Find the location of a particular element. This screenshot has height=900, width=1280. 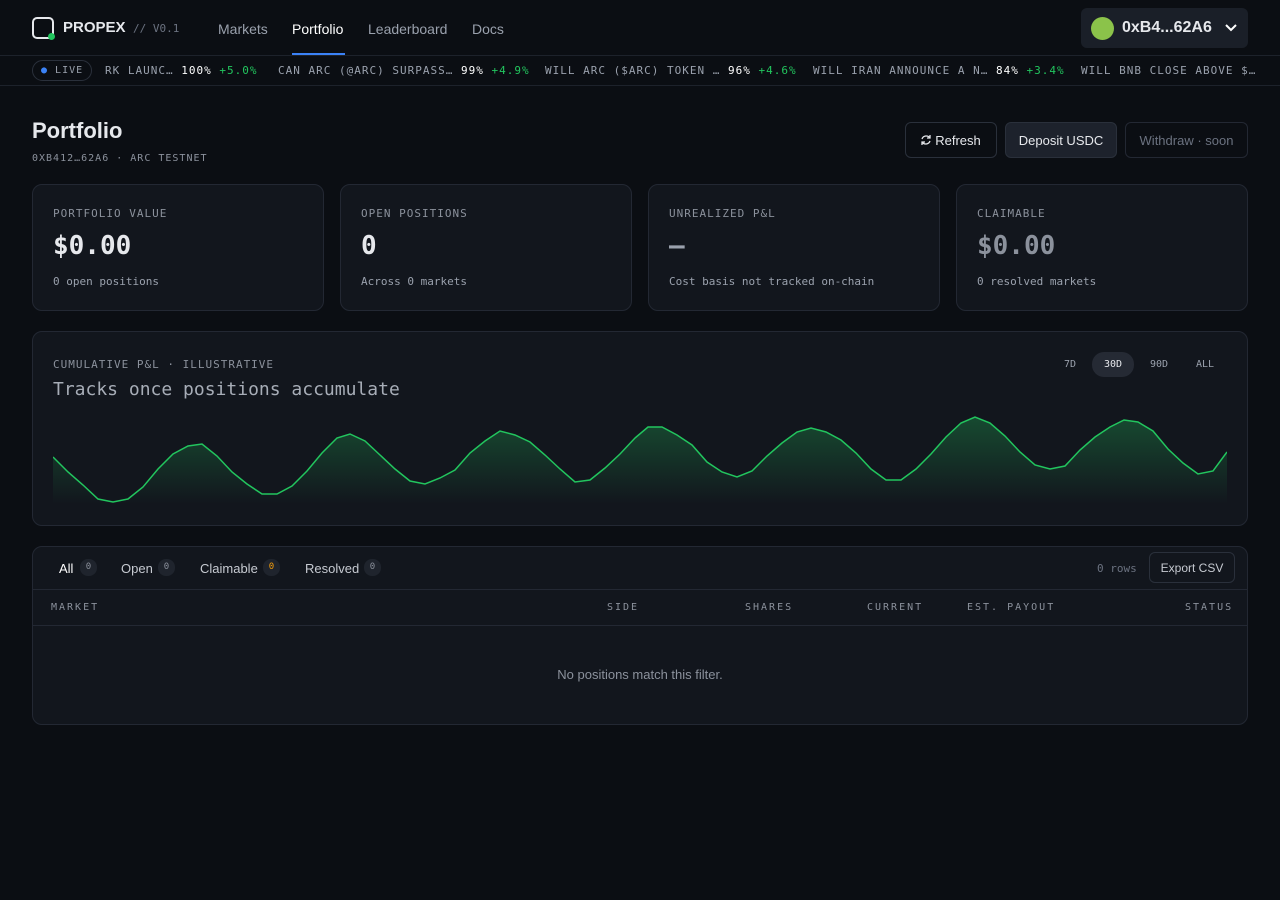

column-header: MARKET is located at coordinates (75, 607).